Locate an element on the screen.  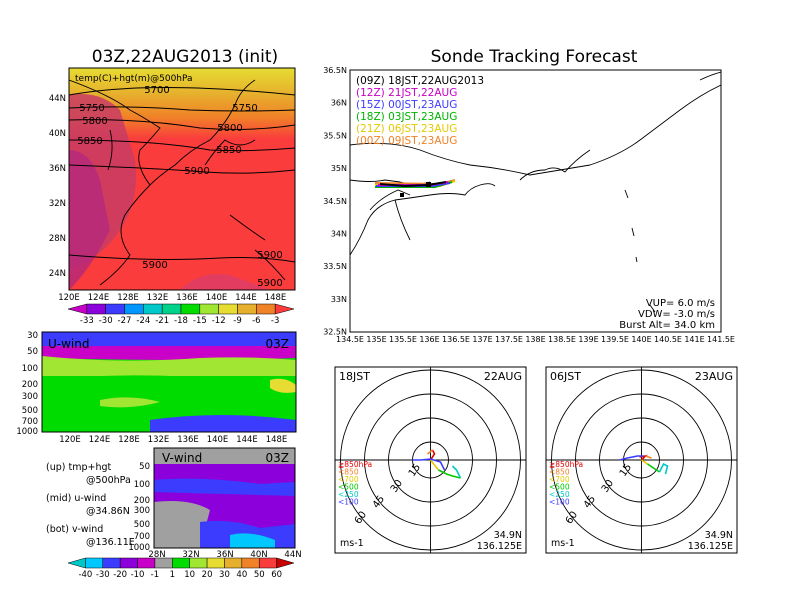
colorbar-label: -1 is located at coordinates (155, 575).